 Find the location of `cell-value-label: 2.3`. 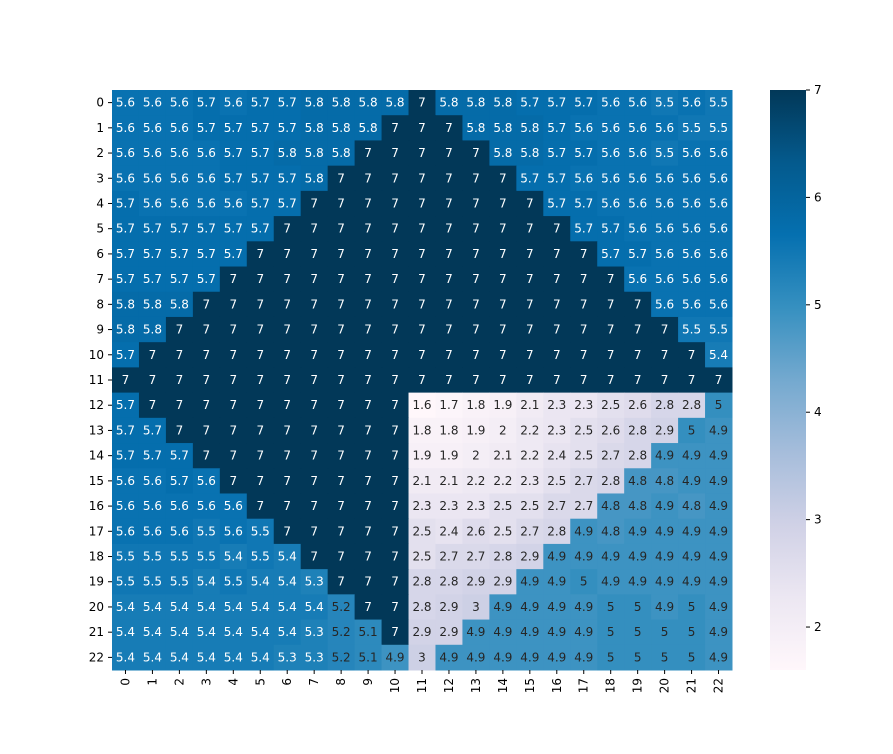

cell-value-label: 2.3 is located at coordinates (556, 430).